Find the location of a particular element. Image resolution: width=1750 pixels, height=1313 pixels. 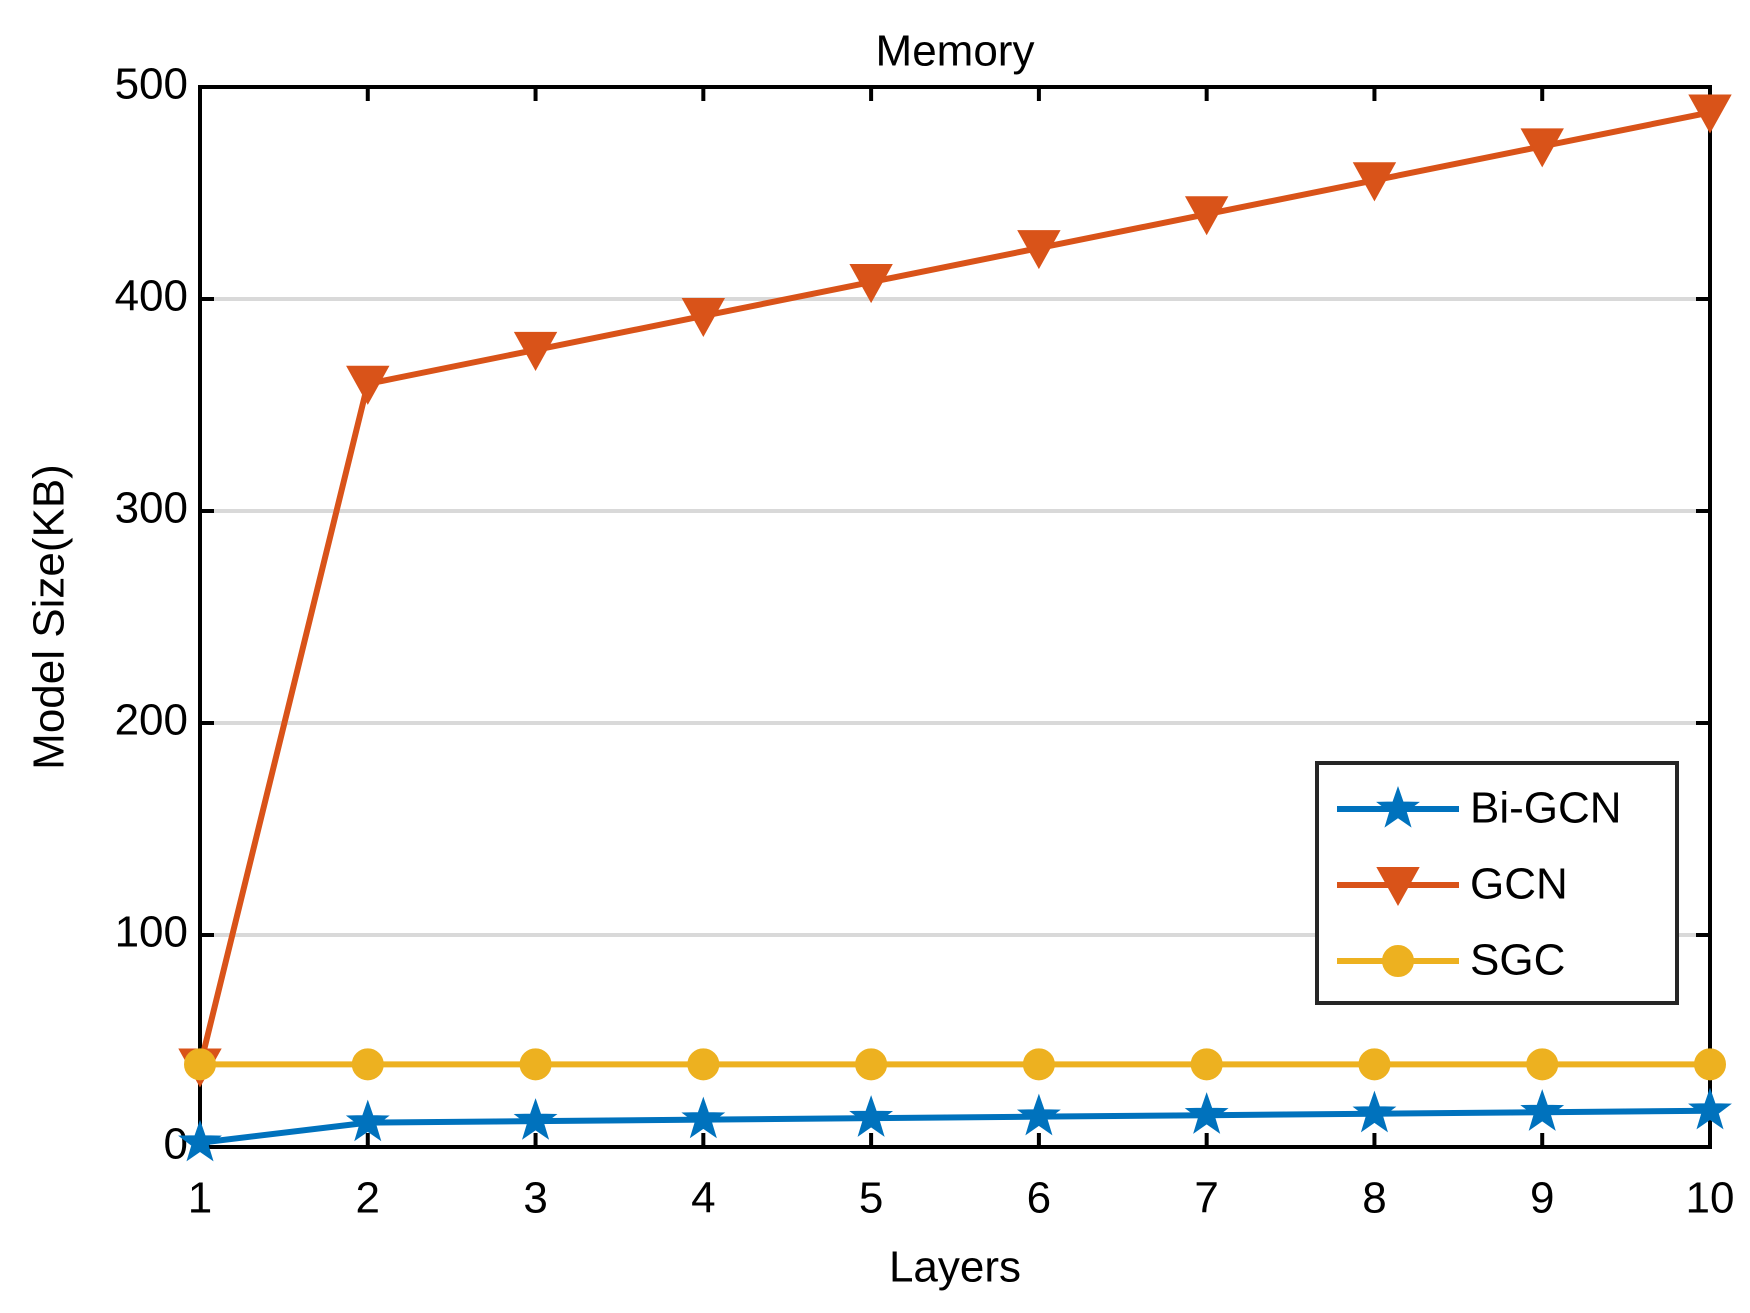

y-axis-label: Model Size(KB) is located at coordinates (49, 617).